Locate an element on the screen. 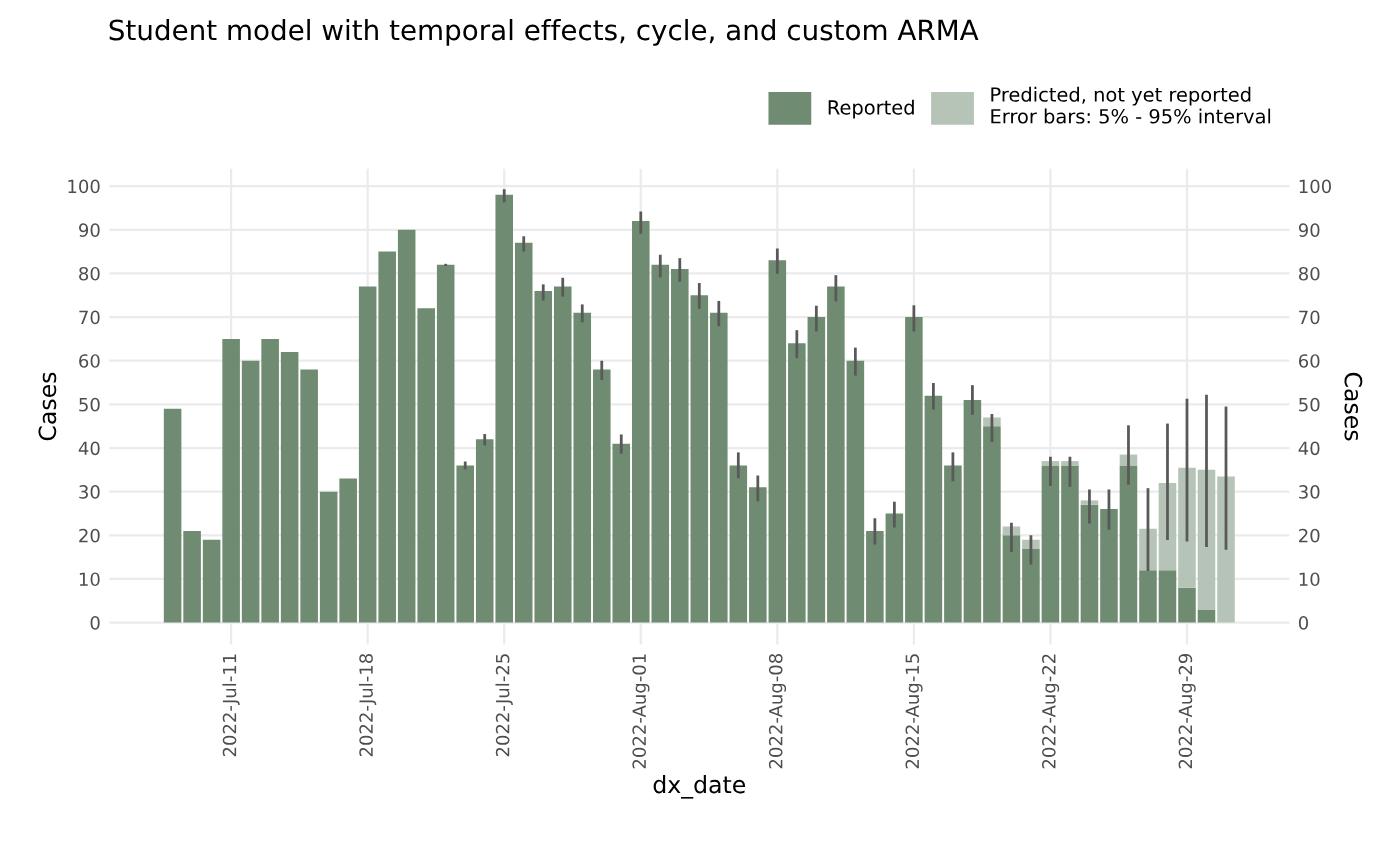  y2-tick-label: 80 is located at coordinates (1309, 273).